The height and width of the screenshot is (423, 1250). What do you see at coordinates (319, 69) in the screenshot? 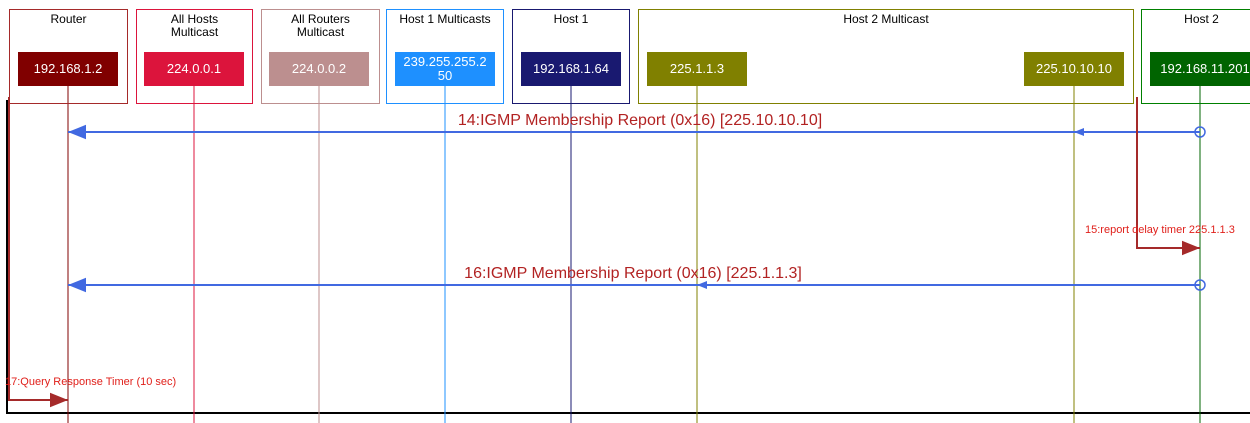
I see `participant: 224.0.0.2` at bounding box center [319, 69].